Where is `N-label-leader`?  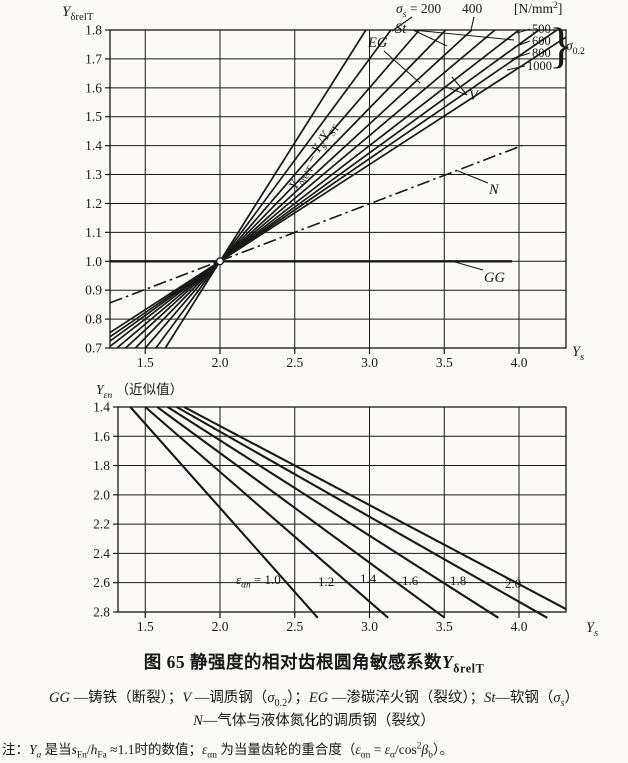
N-label-leader is located at coordinates (473, 177).